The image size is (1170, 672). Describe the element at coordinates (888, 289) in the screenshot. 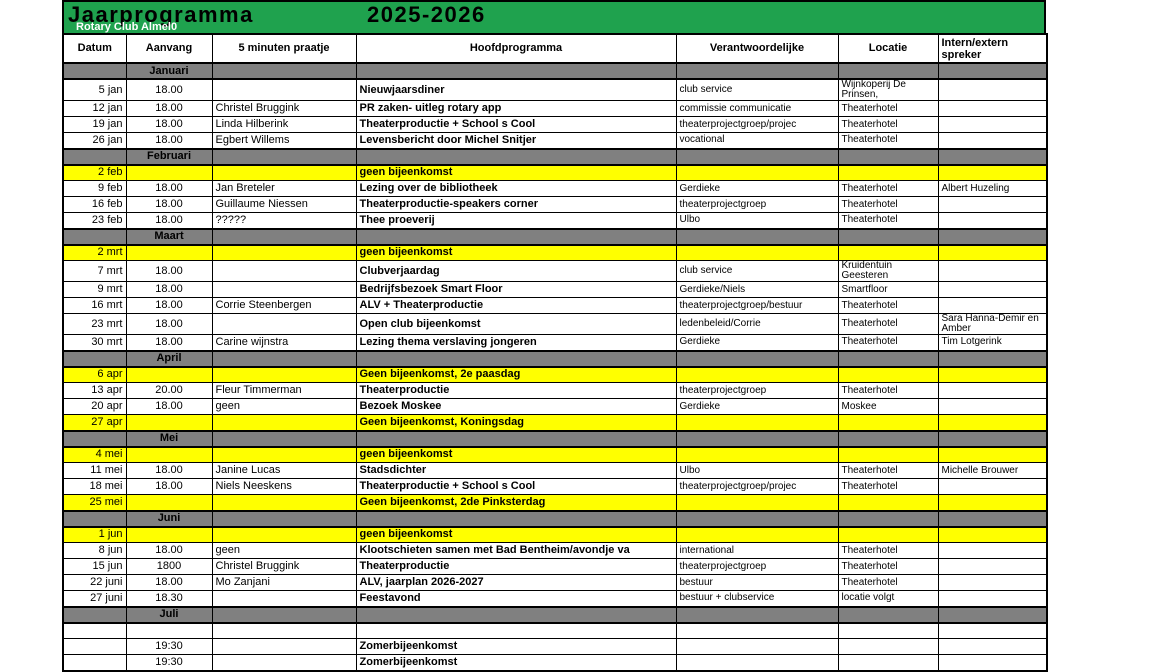

I see `cell-locatie: Smartfloor` at that location.